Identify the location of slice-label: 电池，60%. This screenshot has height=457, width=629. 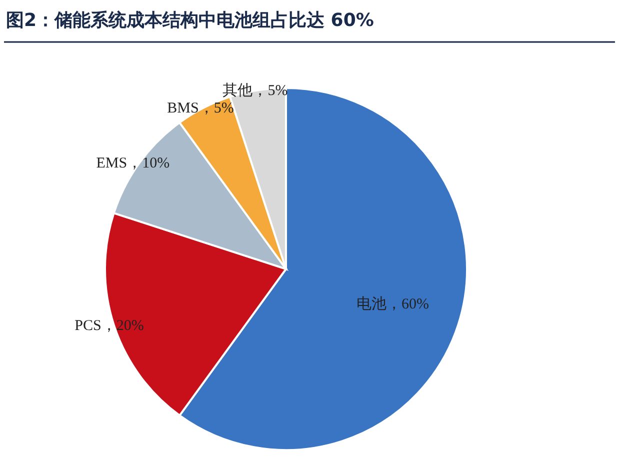
(392, 304).